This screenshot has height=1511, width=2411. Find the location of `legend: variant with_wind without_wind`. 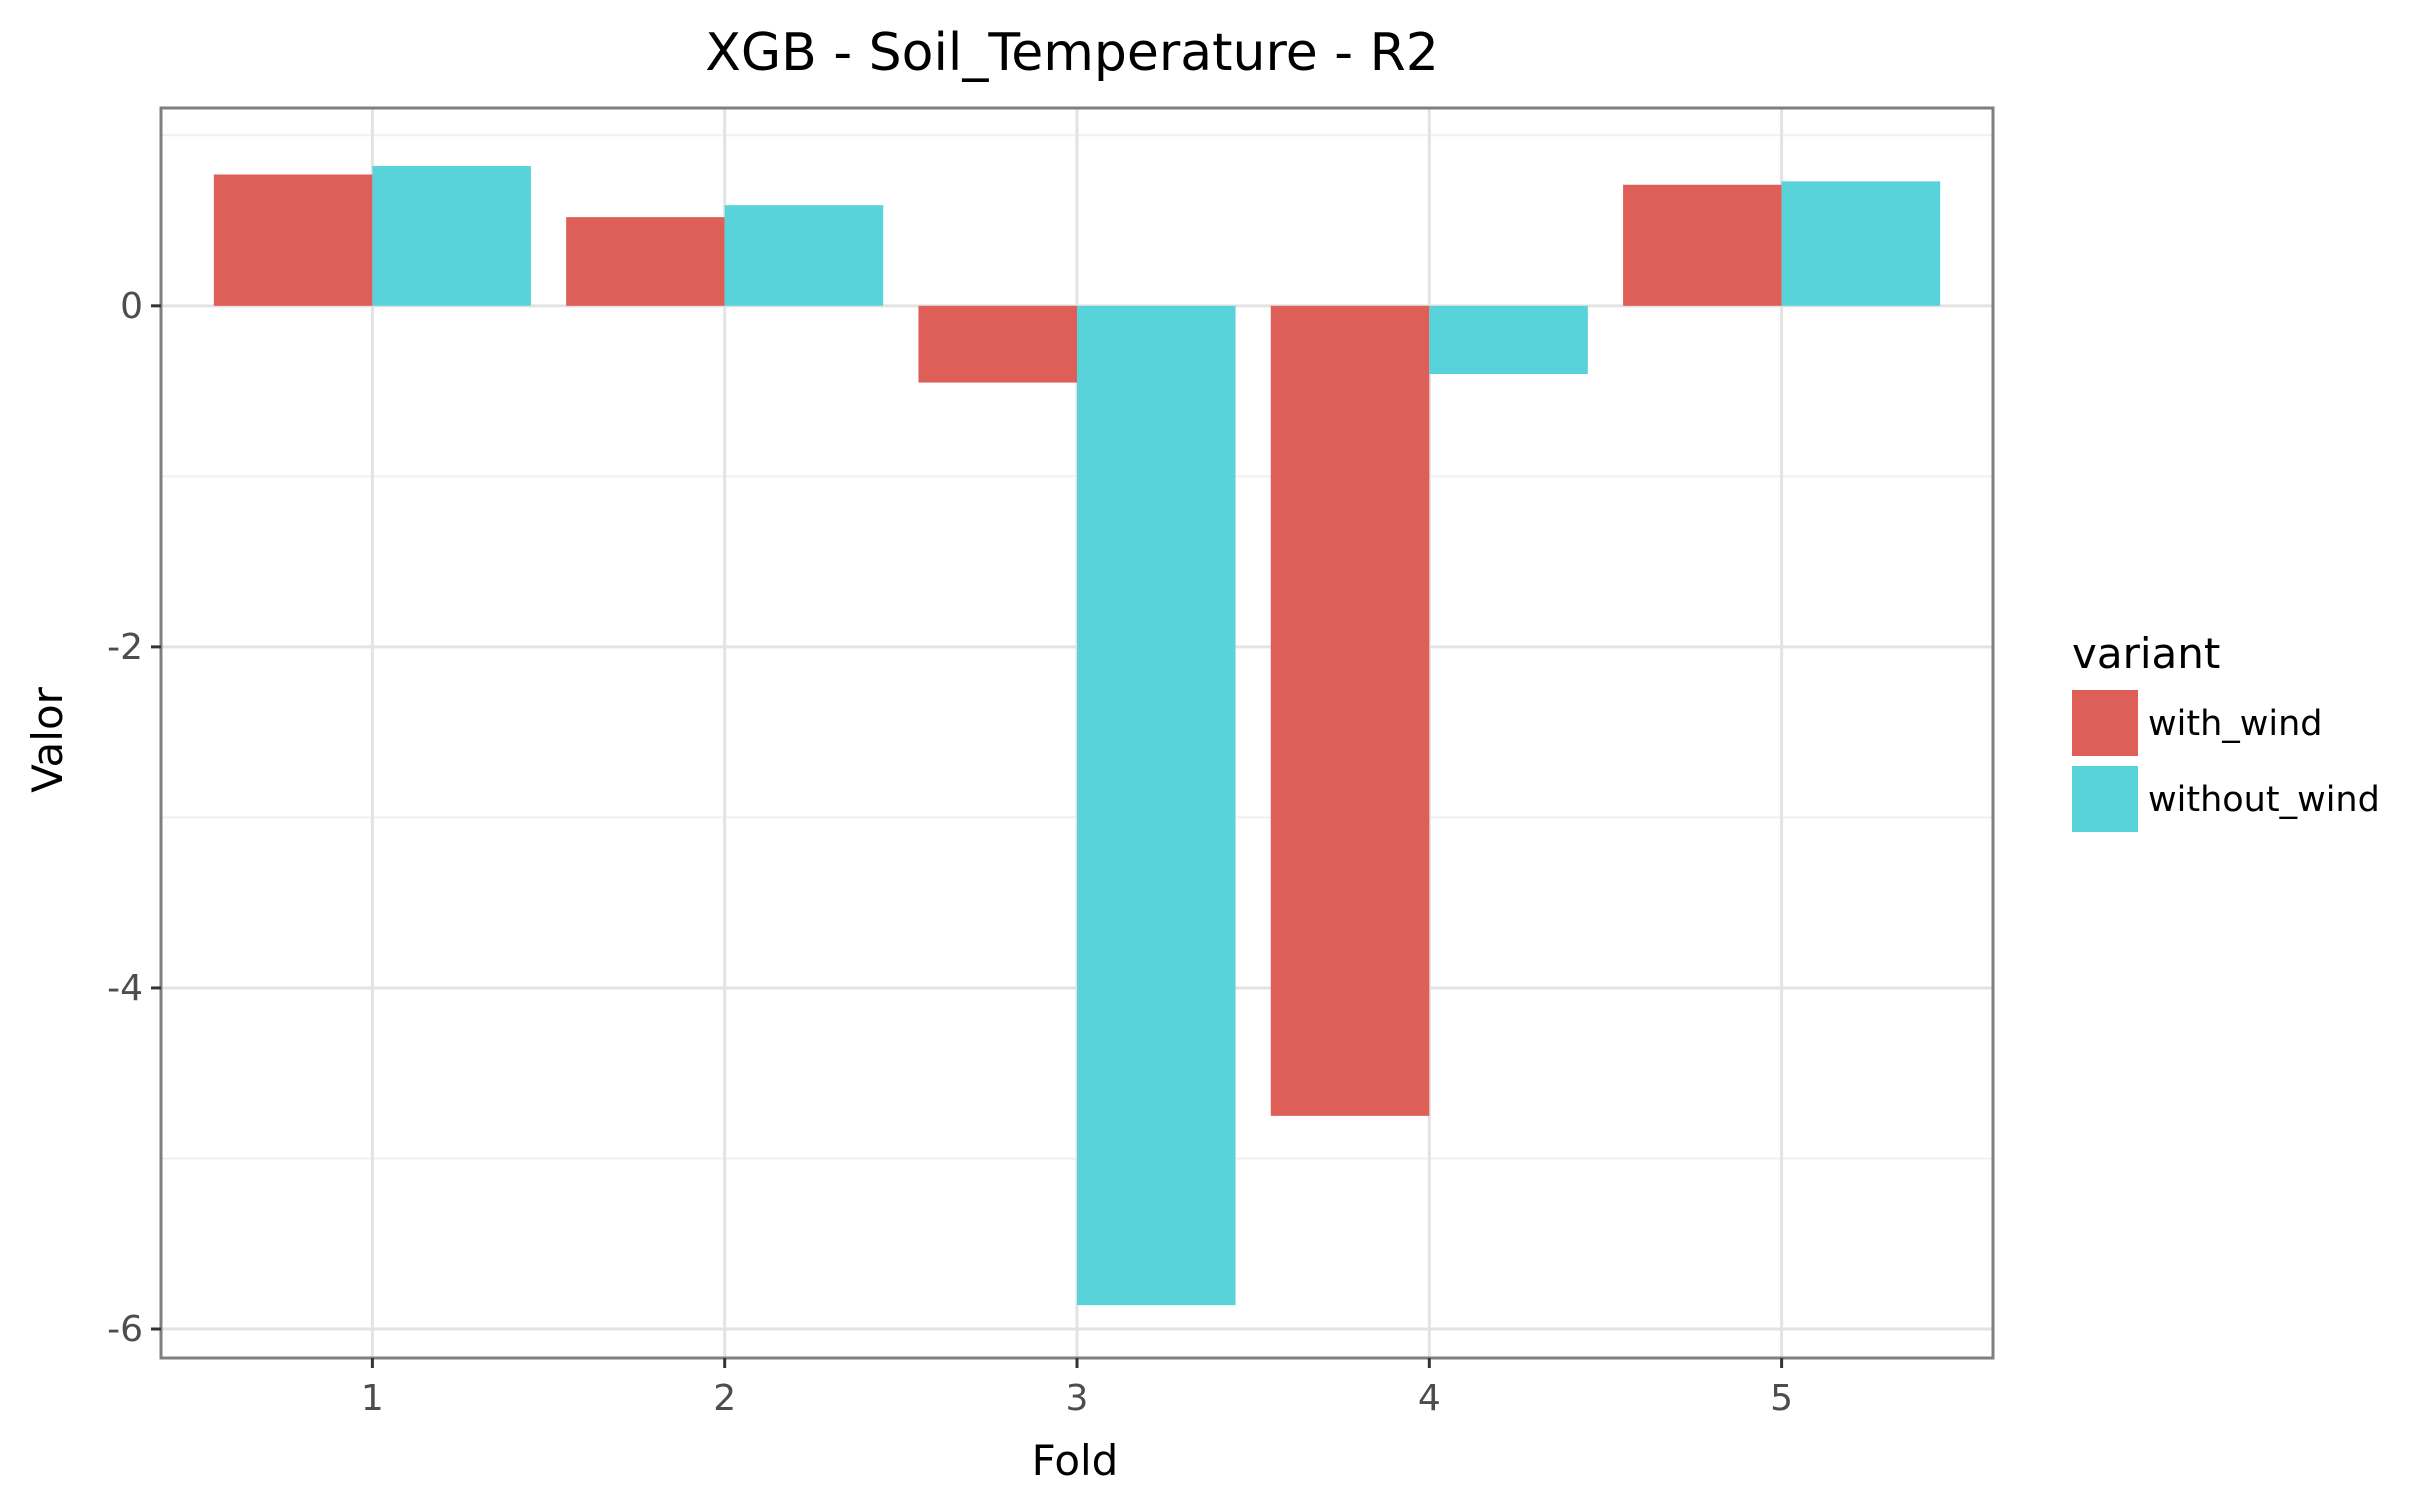

legend: variant with_wind without_wind is located at coordinates (2226, 730).